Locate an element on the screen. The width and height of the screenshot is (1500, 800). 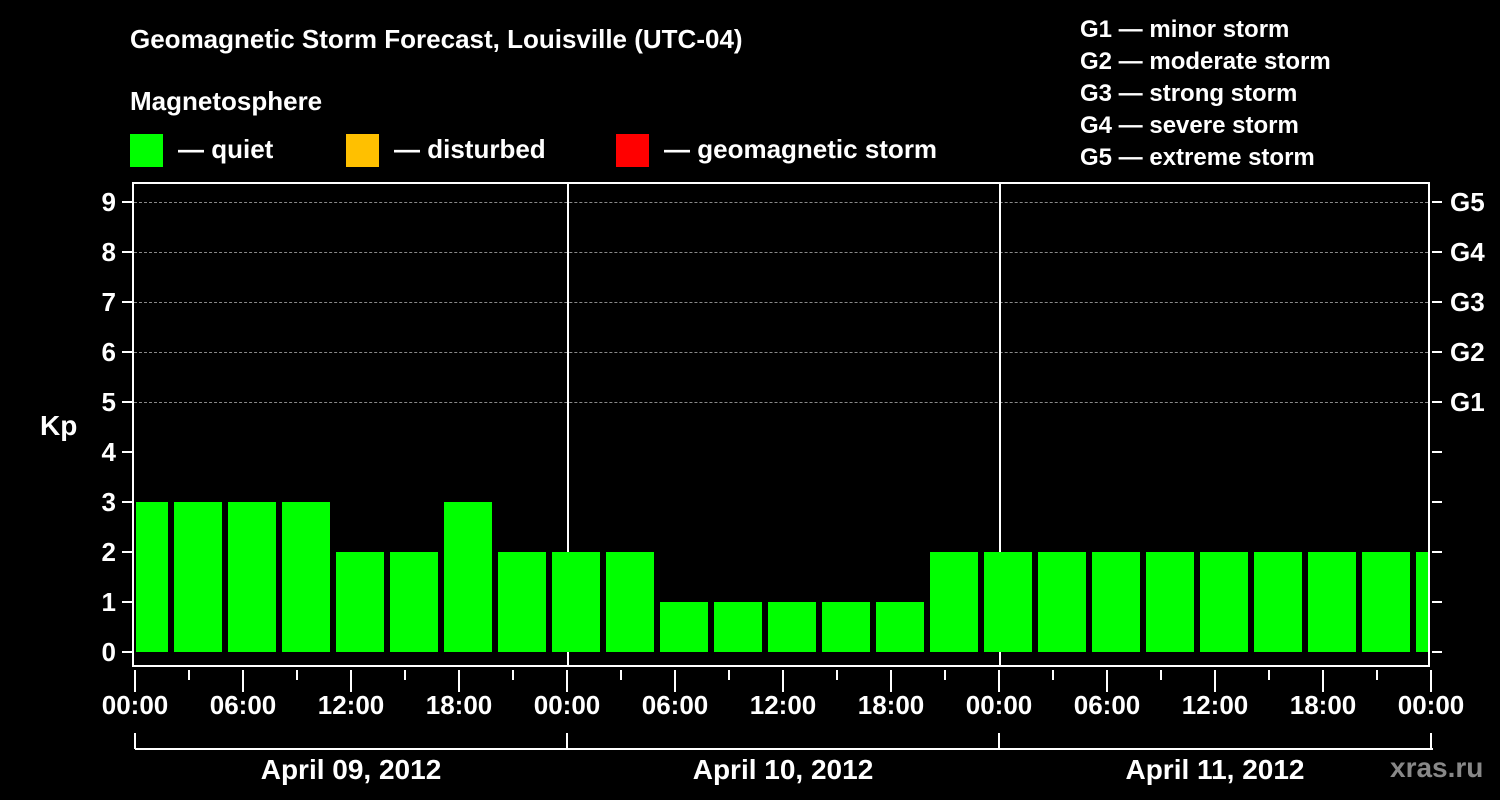
g1-legend: G1 — minor storm is located at coordinates (1185, 29).